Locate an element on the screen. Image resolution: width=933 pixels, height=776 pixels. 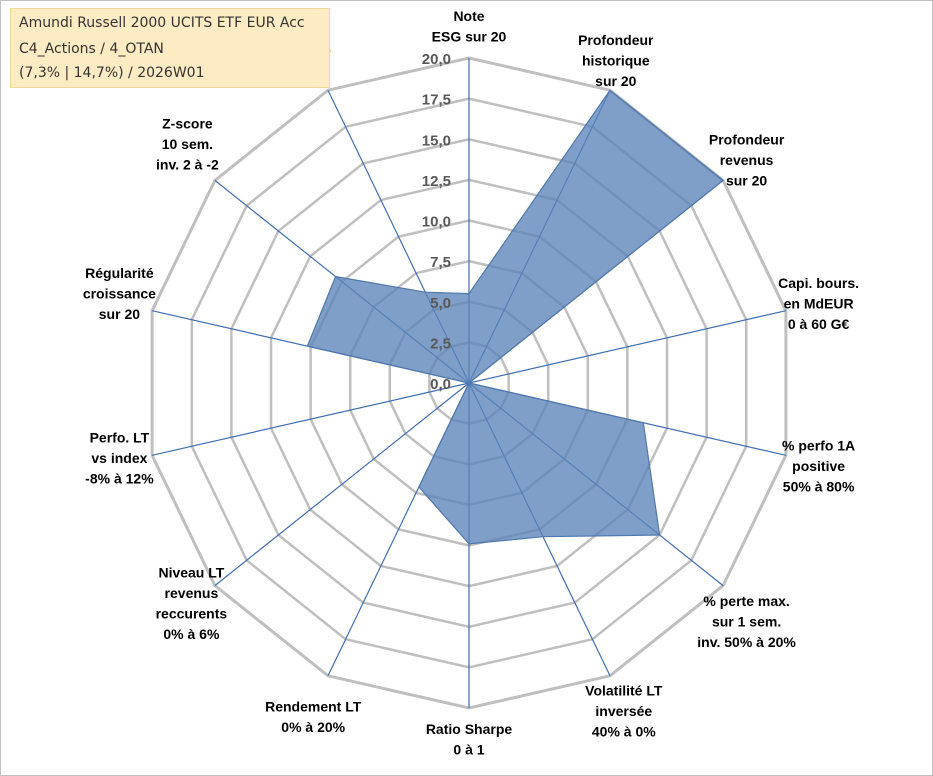
axis-label: Perfo. LT is located at coordinates (120, 437).